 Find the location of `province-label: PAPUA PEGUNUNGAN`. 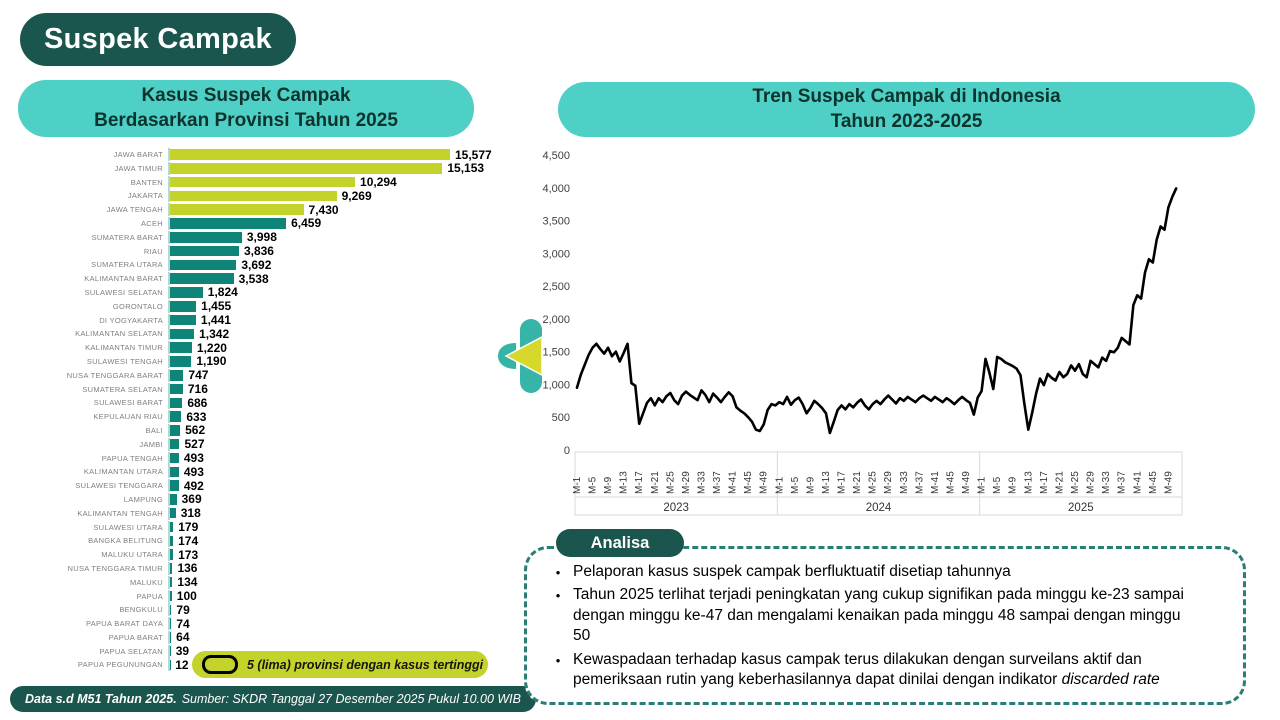

province-label: PAPUA PEGUNUNGAN is located at coordinates (120, 665).